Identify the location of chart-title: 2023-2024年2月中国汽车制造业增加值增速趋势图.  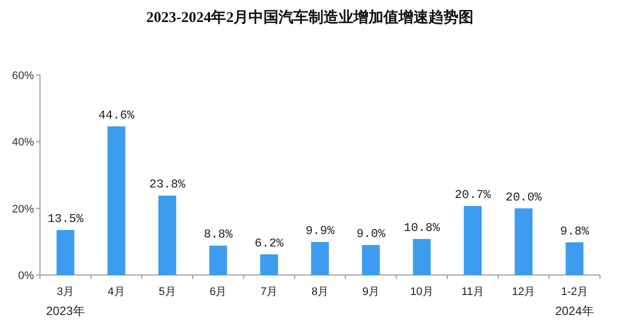
(310, 17).